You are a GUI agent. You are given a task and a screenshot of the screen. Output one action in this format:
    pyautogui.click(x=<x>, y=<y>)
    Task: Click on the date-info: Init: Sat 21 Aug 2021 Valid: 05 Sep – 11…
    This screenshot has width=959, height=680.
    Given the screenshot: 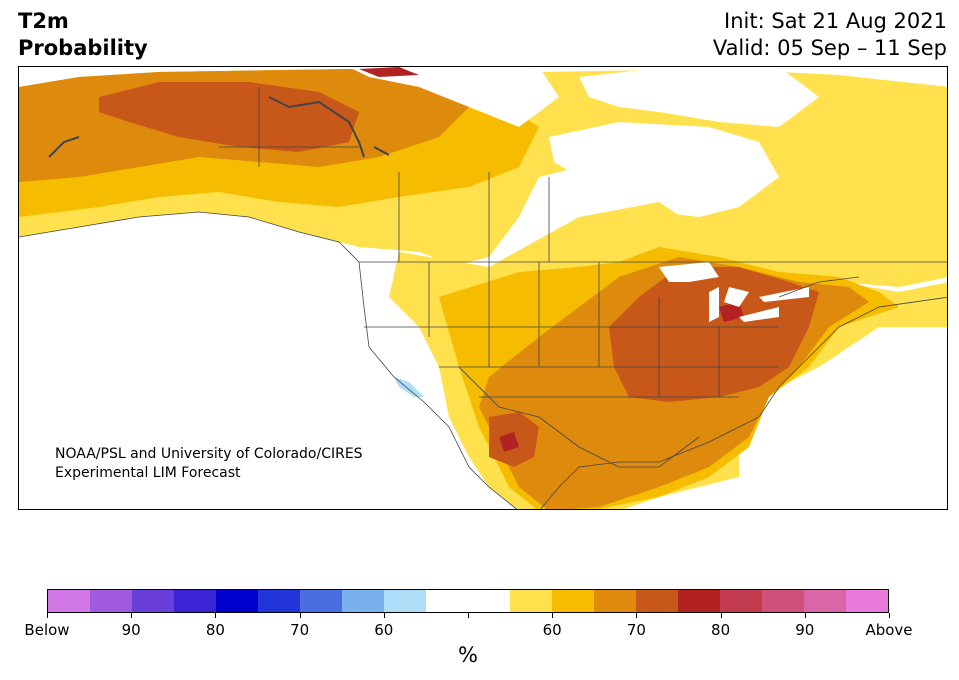 What is the action you would take?
    pyautogui.click(x=830, y=35)
    